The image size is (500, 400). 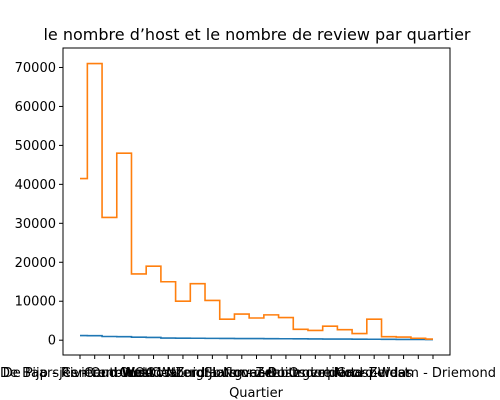 I want to click on y-axis: 0 10000 20000 30000 40000 50000 60000 70000, so click(x=39, y=205).